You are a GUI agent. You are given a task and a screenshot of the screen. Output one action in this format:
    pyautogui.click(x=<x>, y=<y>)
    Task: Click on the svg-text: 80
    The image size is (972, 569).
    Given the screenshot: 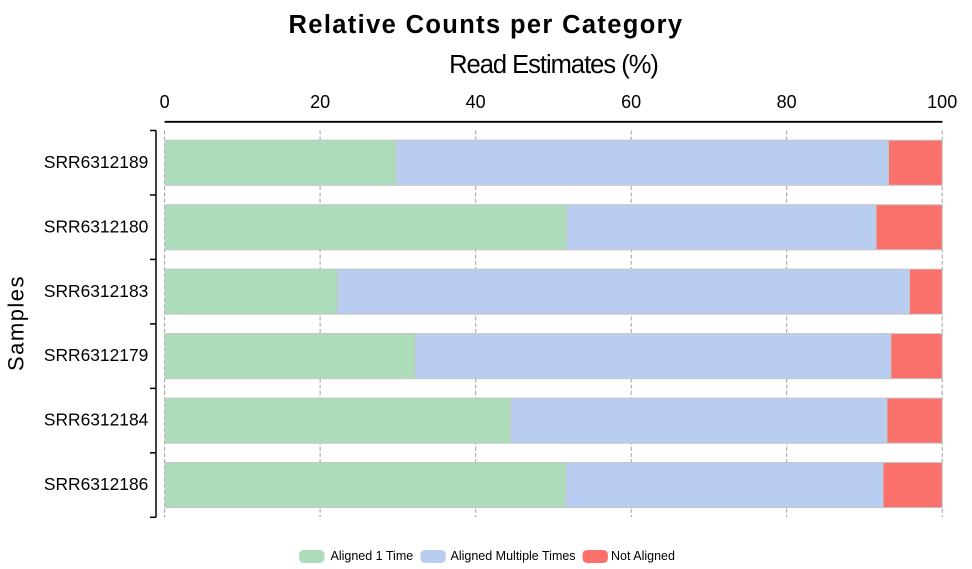 What is the action you would take?
    pyautogui.click(x=787, y=102)
    